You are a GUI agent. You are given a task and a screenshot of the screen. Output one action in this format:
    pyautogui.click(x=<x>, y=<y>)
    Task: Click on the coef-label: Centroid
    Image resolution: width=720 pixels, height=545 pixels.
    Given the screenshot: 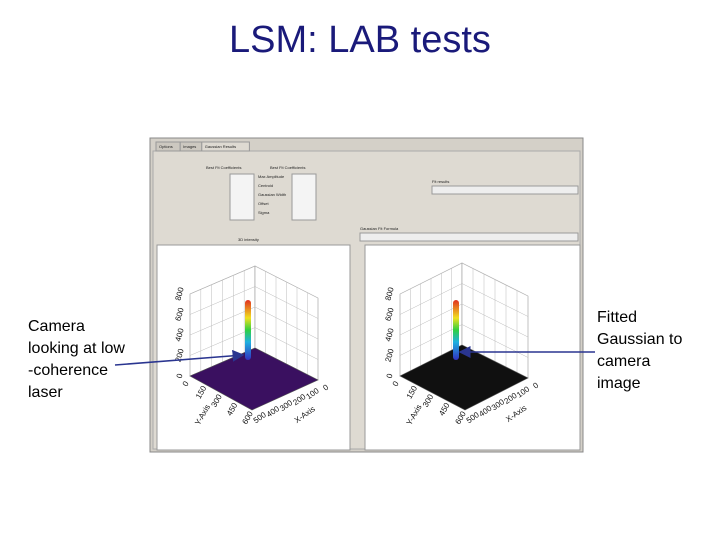 What is the action you would take?
    pyautogui.click(x=265, y=185)
    